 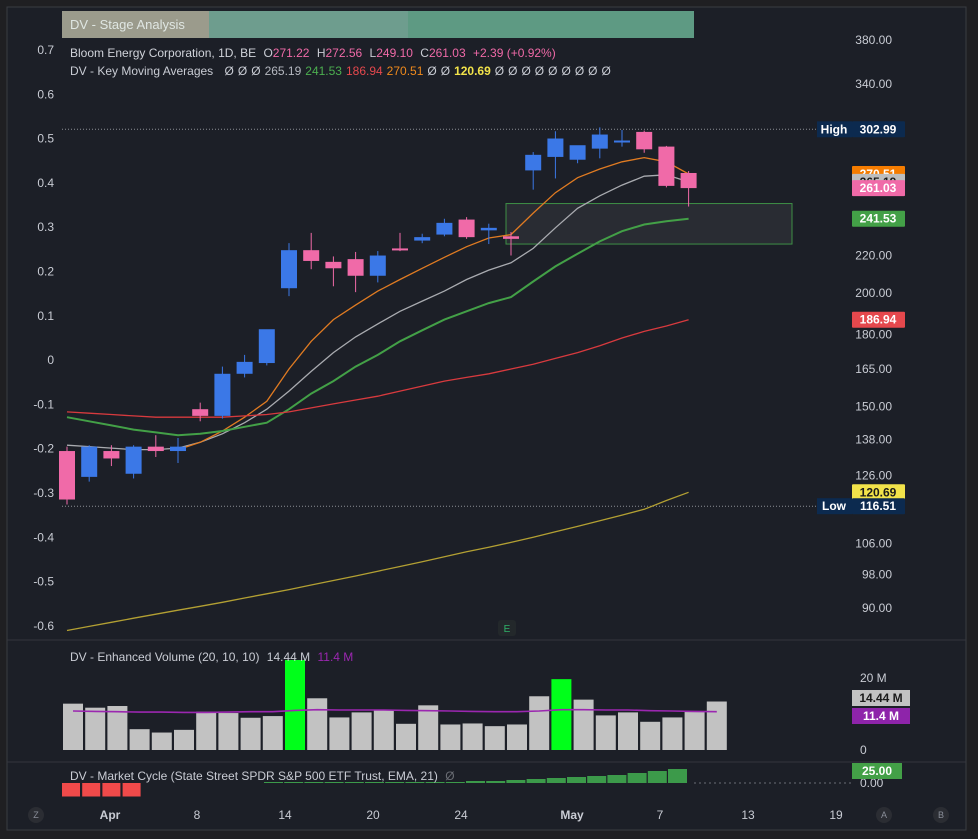 What do you see at coordinates (110, 815) in the screenshot?
I see `x-axis-tick: Apr` at bounding box center [110, 815].